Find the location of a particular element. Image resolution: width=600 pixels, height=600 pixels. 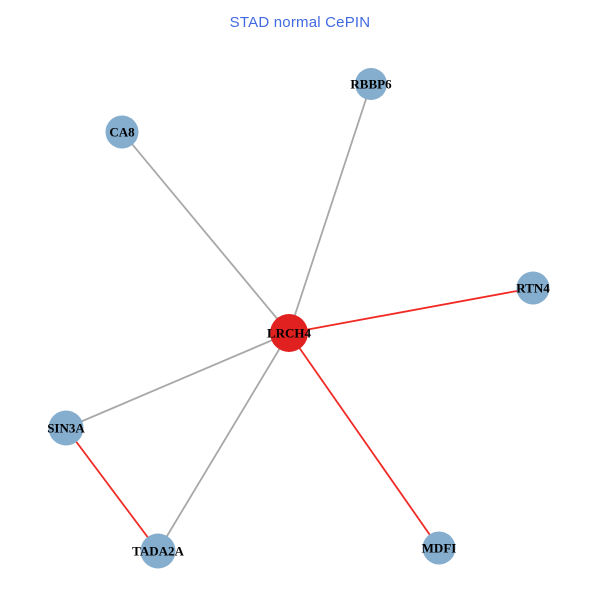

edge-lrch4-rtn4 is located at coordinates (411, 310).